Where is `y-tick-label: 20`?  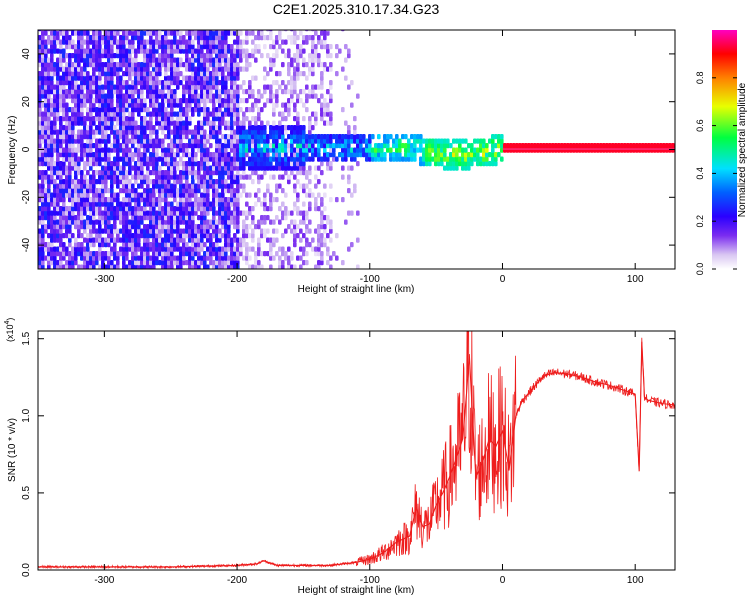 y-tick-label: 20 is located at coordinates (26, 102).